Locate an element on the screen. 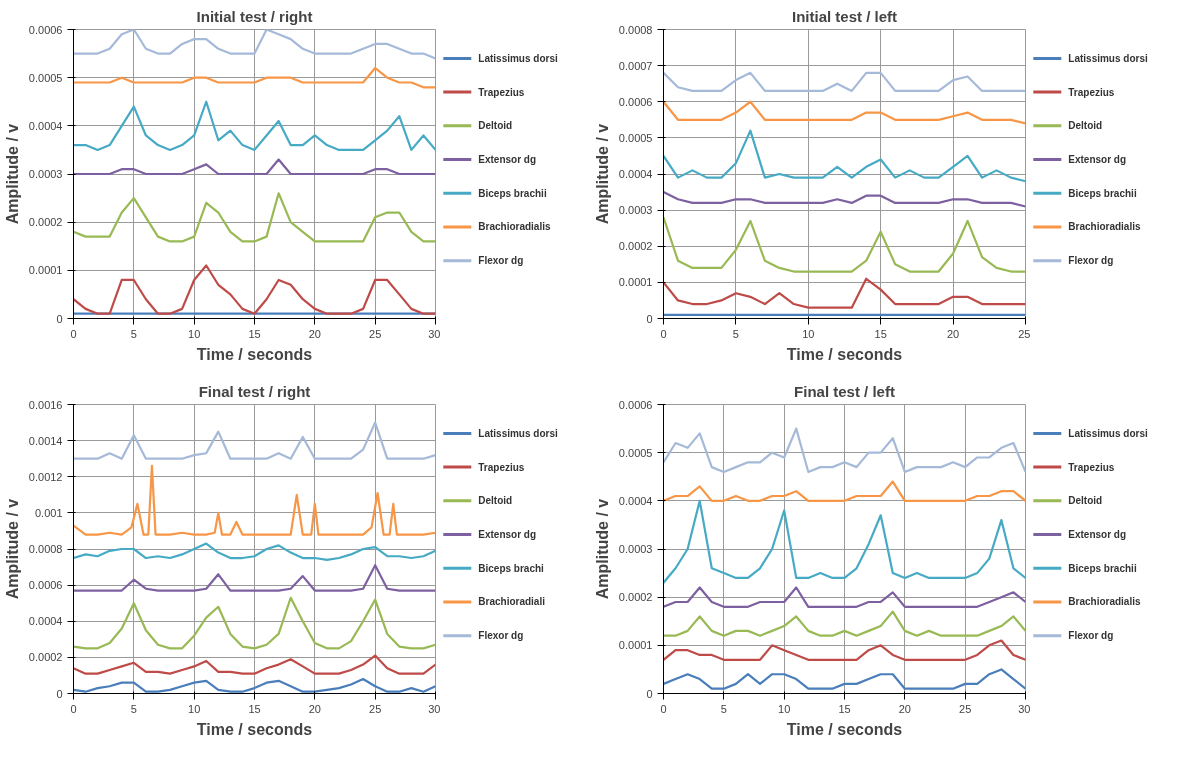 The image size is (1196, 758). chart-title: Initial test / right is located at coordinates (254, 16).